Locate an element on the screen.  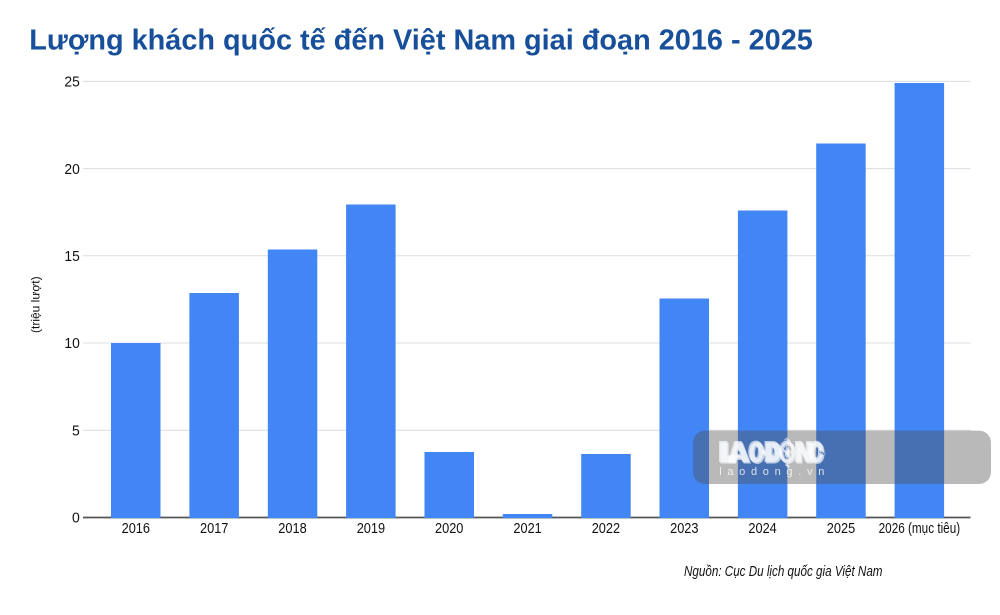
svg-text: 2025 is located at coordinates (841, 529).